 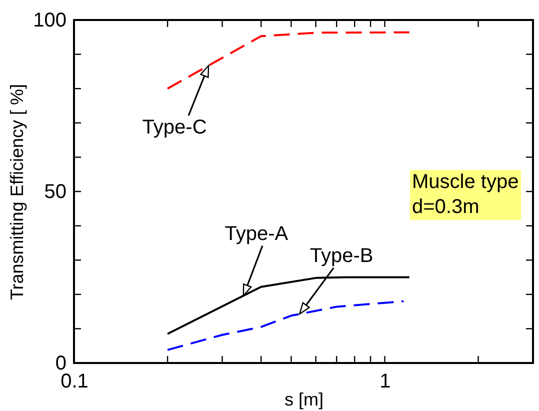 I want to click on y-axis-title: Transmitting Efficiency [ %], so click(x=17, y=192).